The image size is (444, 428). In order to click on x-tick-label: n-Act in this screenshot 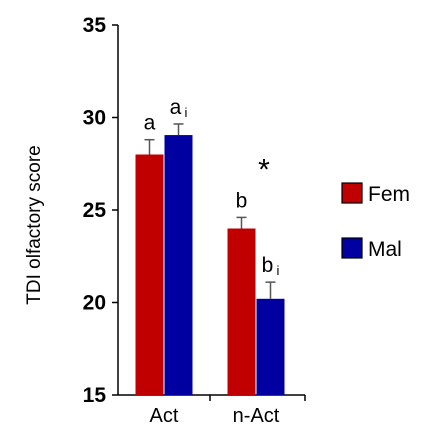, I will do `click(256, 416)`.